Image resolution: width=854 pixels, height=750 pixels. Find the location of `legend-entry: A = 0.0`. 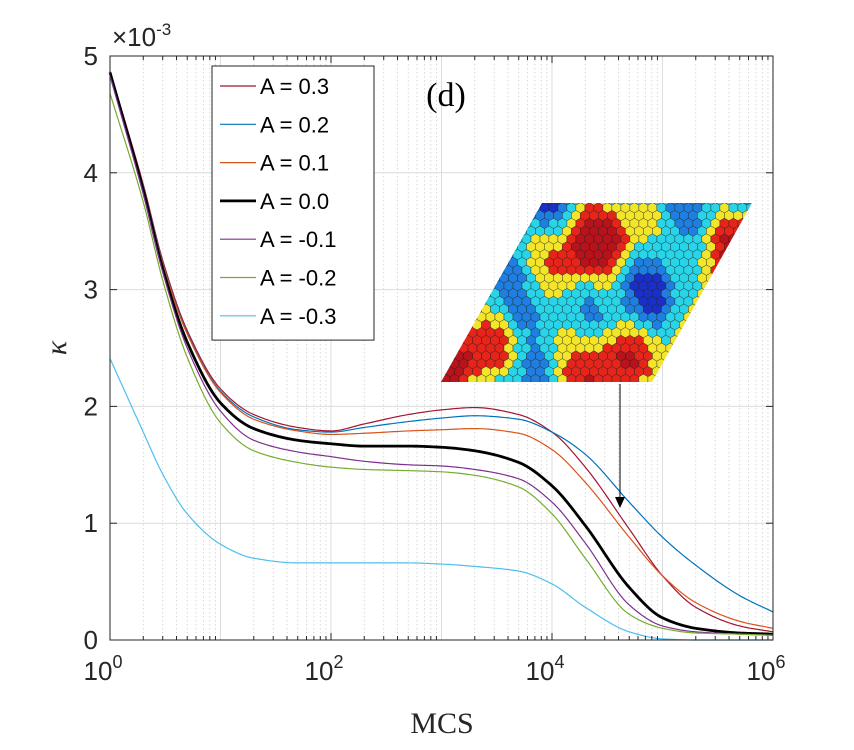

legend-entry: A = 0.0 is located at coordinates (294, 201).